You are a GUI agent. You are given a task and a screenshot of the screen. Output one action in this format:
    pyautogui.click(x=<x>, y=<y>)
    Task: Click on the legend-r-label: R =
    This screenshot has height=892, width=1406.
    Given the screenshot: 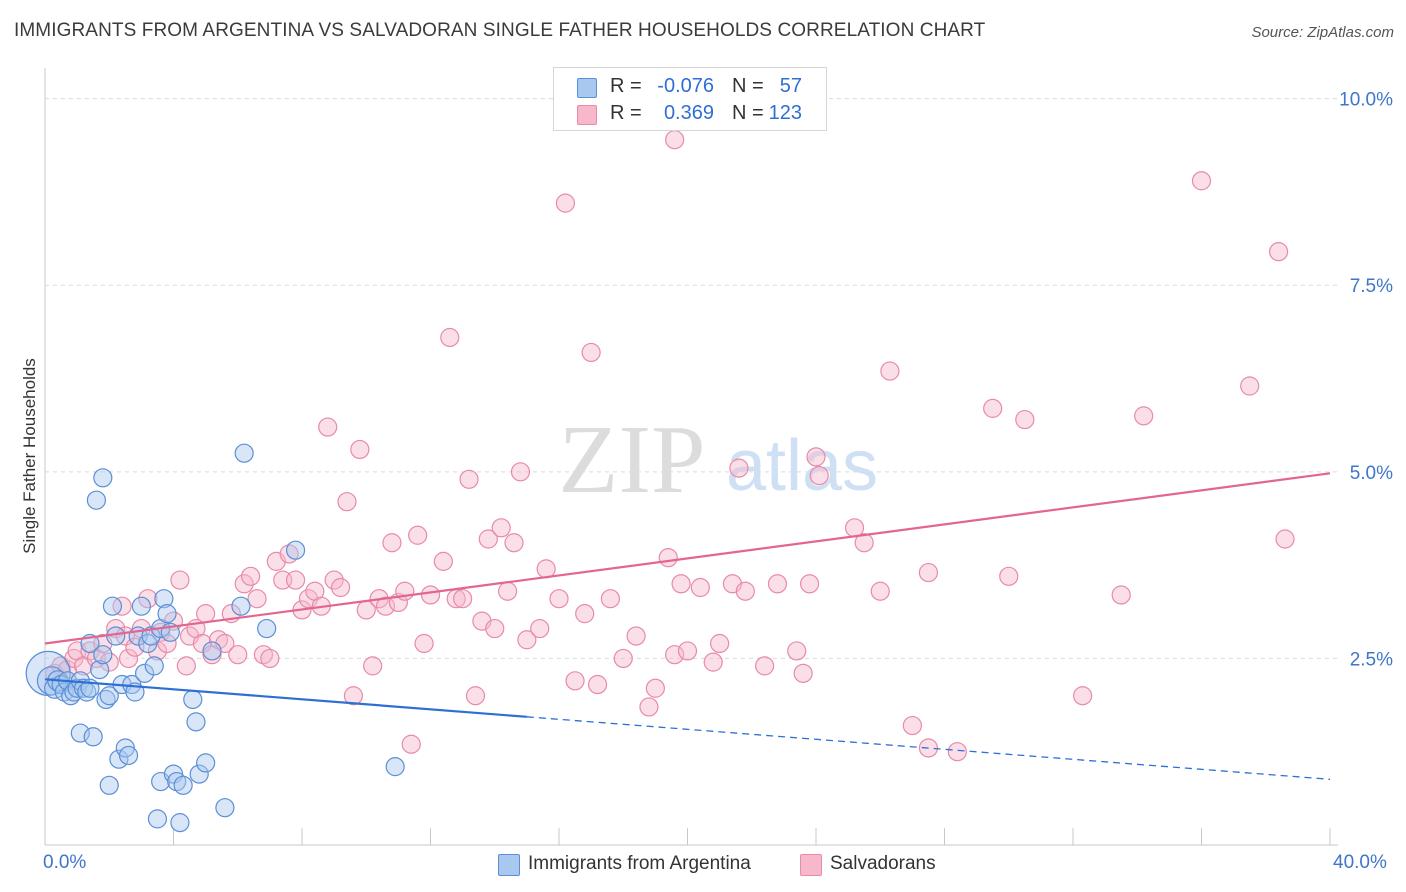 What is the action you would take?
    pyautogui.click(x=626, y=86)
    